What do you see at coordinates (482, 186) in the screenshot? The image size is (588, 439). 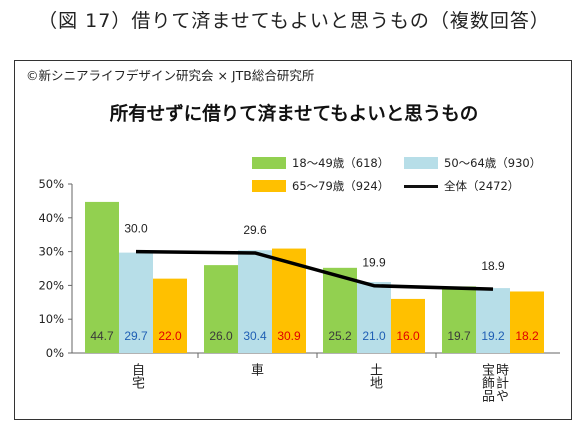 I see `legend-label: 全体（2472）` at bounding box center [482, 186].